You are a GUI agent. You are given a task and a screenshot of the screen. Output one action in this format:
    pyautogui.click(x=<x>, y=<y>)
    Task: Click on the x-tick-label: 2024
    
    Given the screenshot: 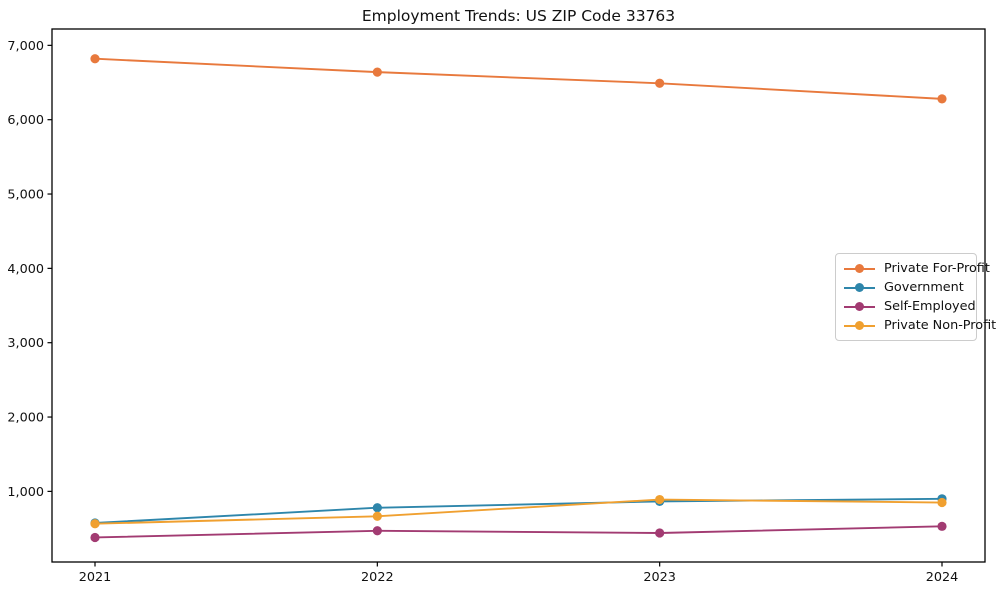 What is the action you would take?
    pyautogui.click(x=942, y=577)
    